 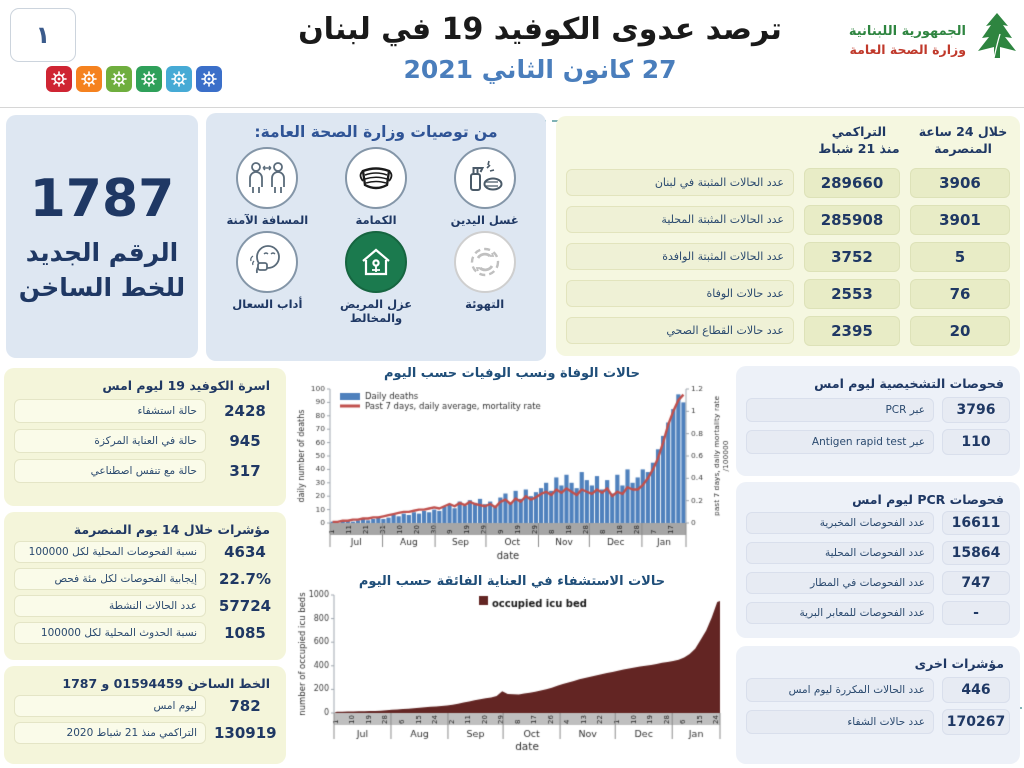 What do you see at coordinates (840, 690) in the screenshot?
I see `stat-label: عدد الحالات المكررة ليوم امس` at bounding box center [840, 690].